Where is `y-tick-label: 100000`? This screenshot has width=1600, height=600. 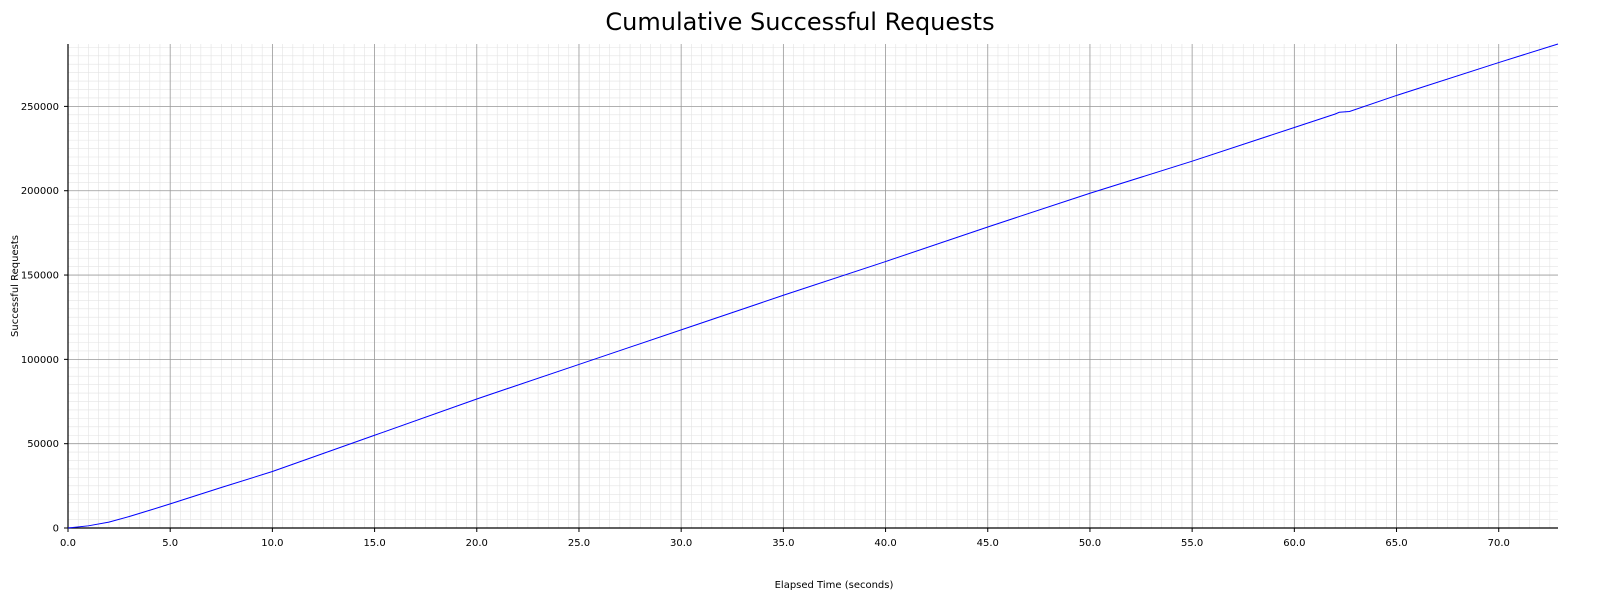 y-tick-label: 100000 is located at coordinates (40, 360).